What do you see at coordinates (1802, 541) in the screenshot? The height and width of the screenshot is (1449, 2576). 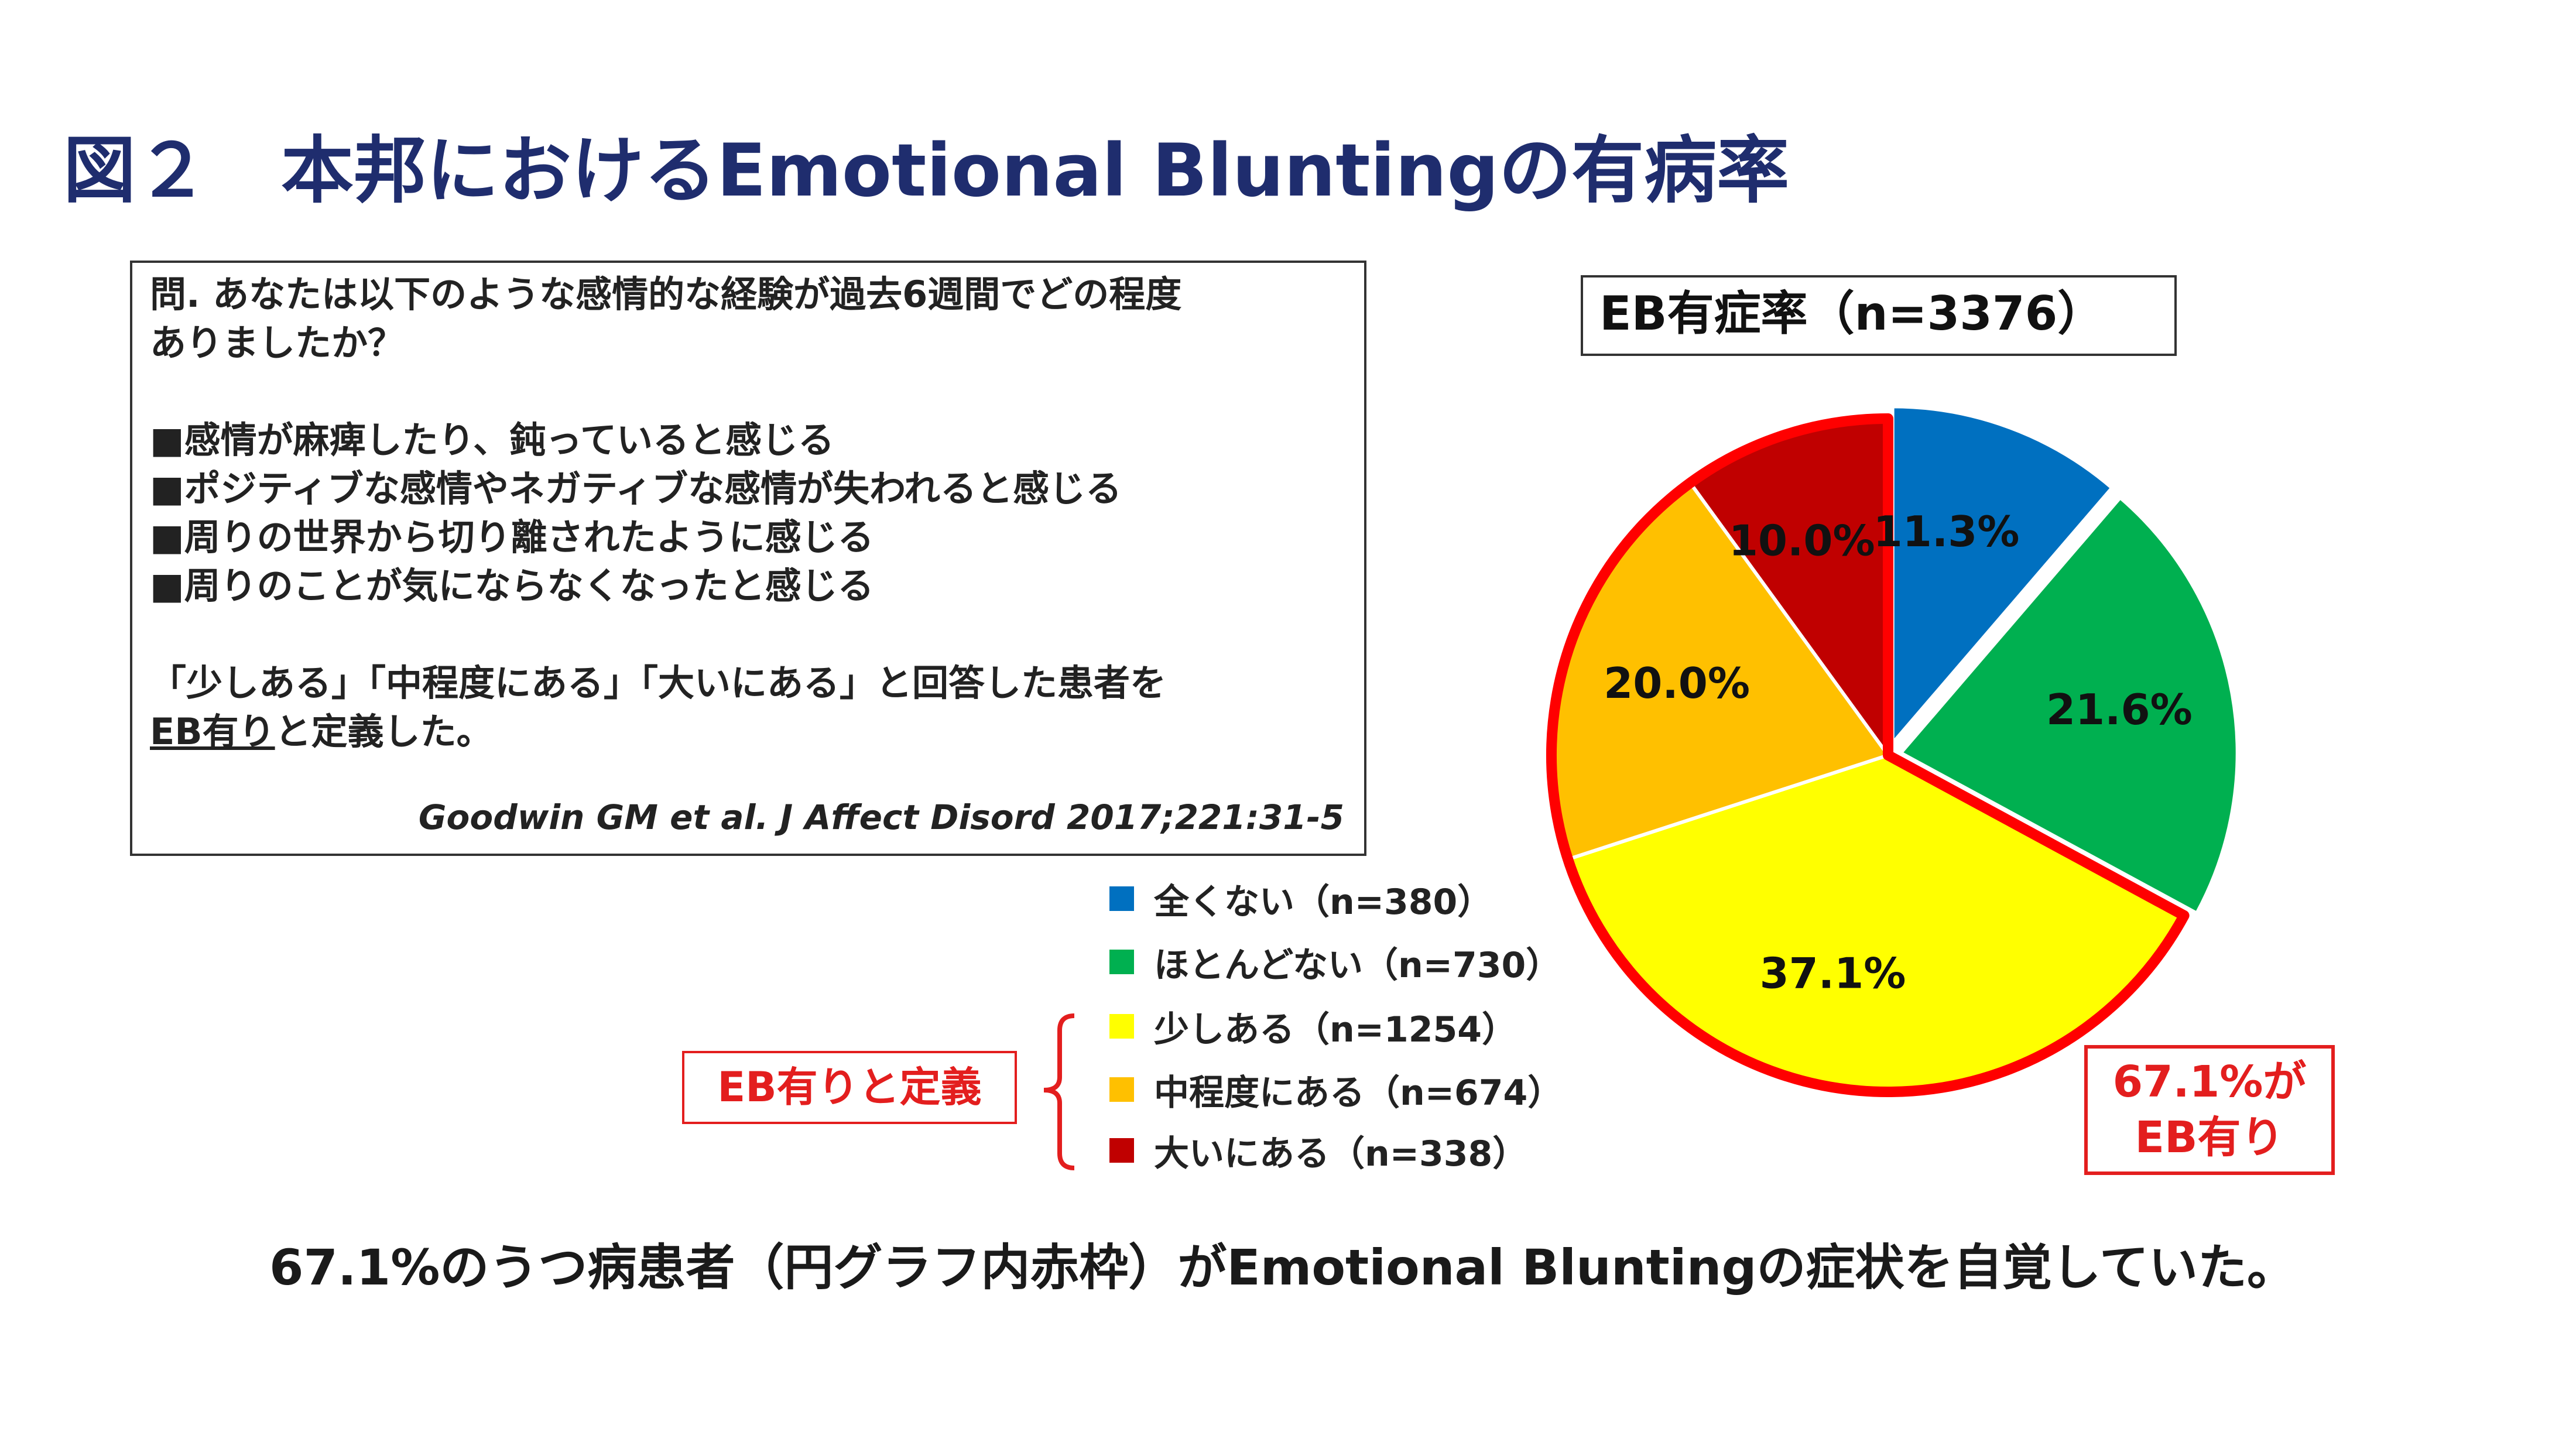 I see `pie-slice-label: 10.0%` at bounding box center [1802, 541].